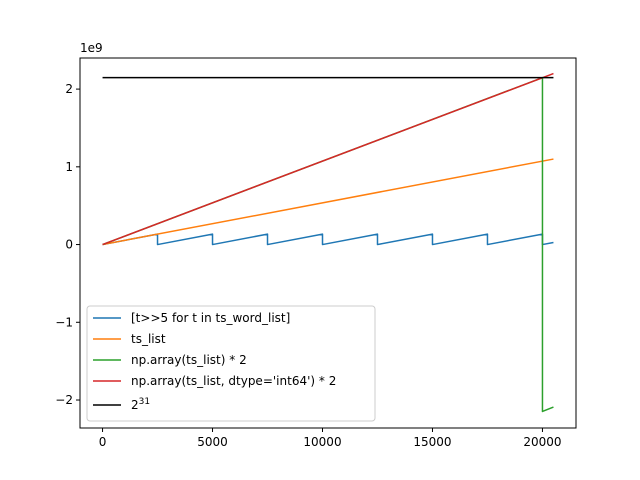  I want to click on series-line-ts-list, so click(328, 202).